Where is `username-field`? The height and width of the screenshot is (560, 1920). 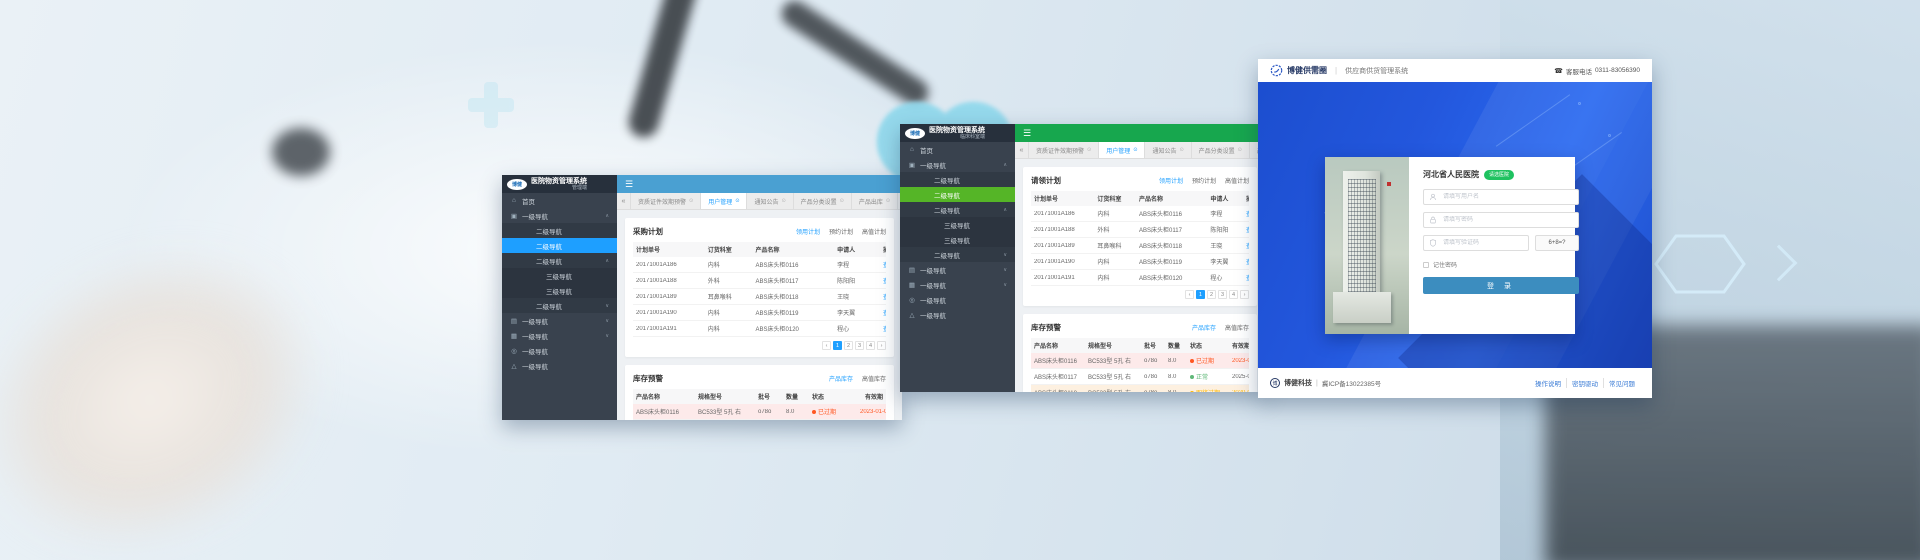
username-field is located at coordinates (1501, 197).